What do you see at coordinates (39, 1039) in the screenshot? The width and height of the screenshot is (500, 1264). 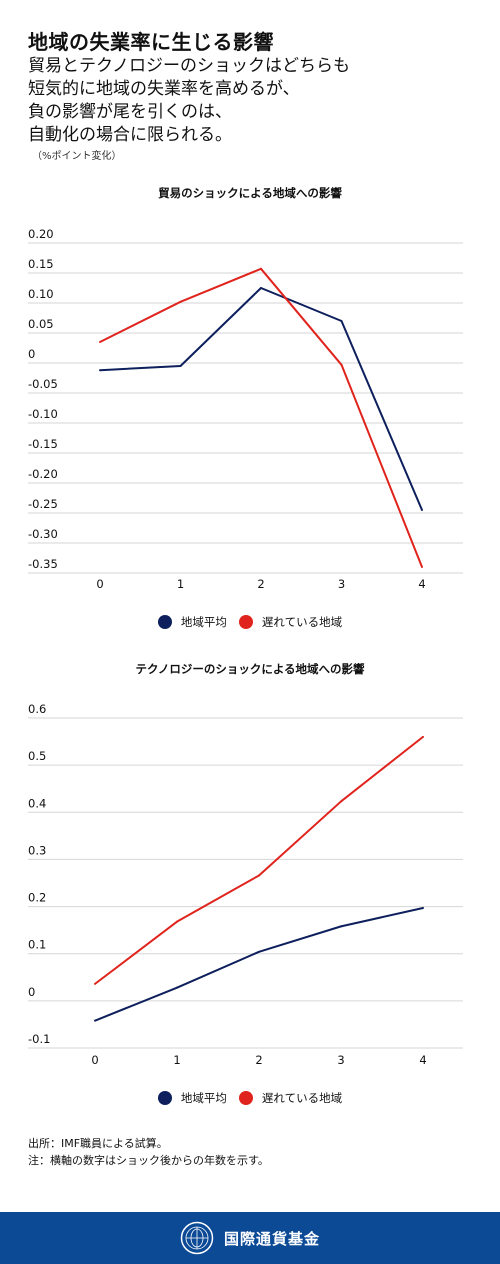 I see `y-tick-label: -0.1` at bounding box center [39, 1039].